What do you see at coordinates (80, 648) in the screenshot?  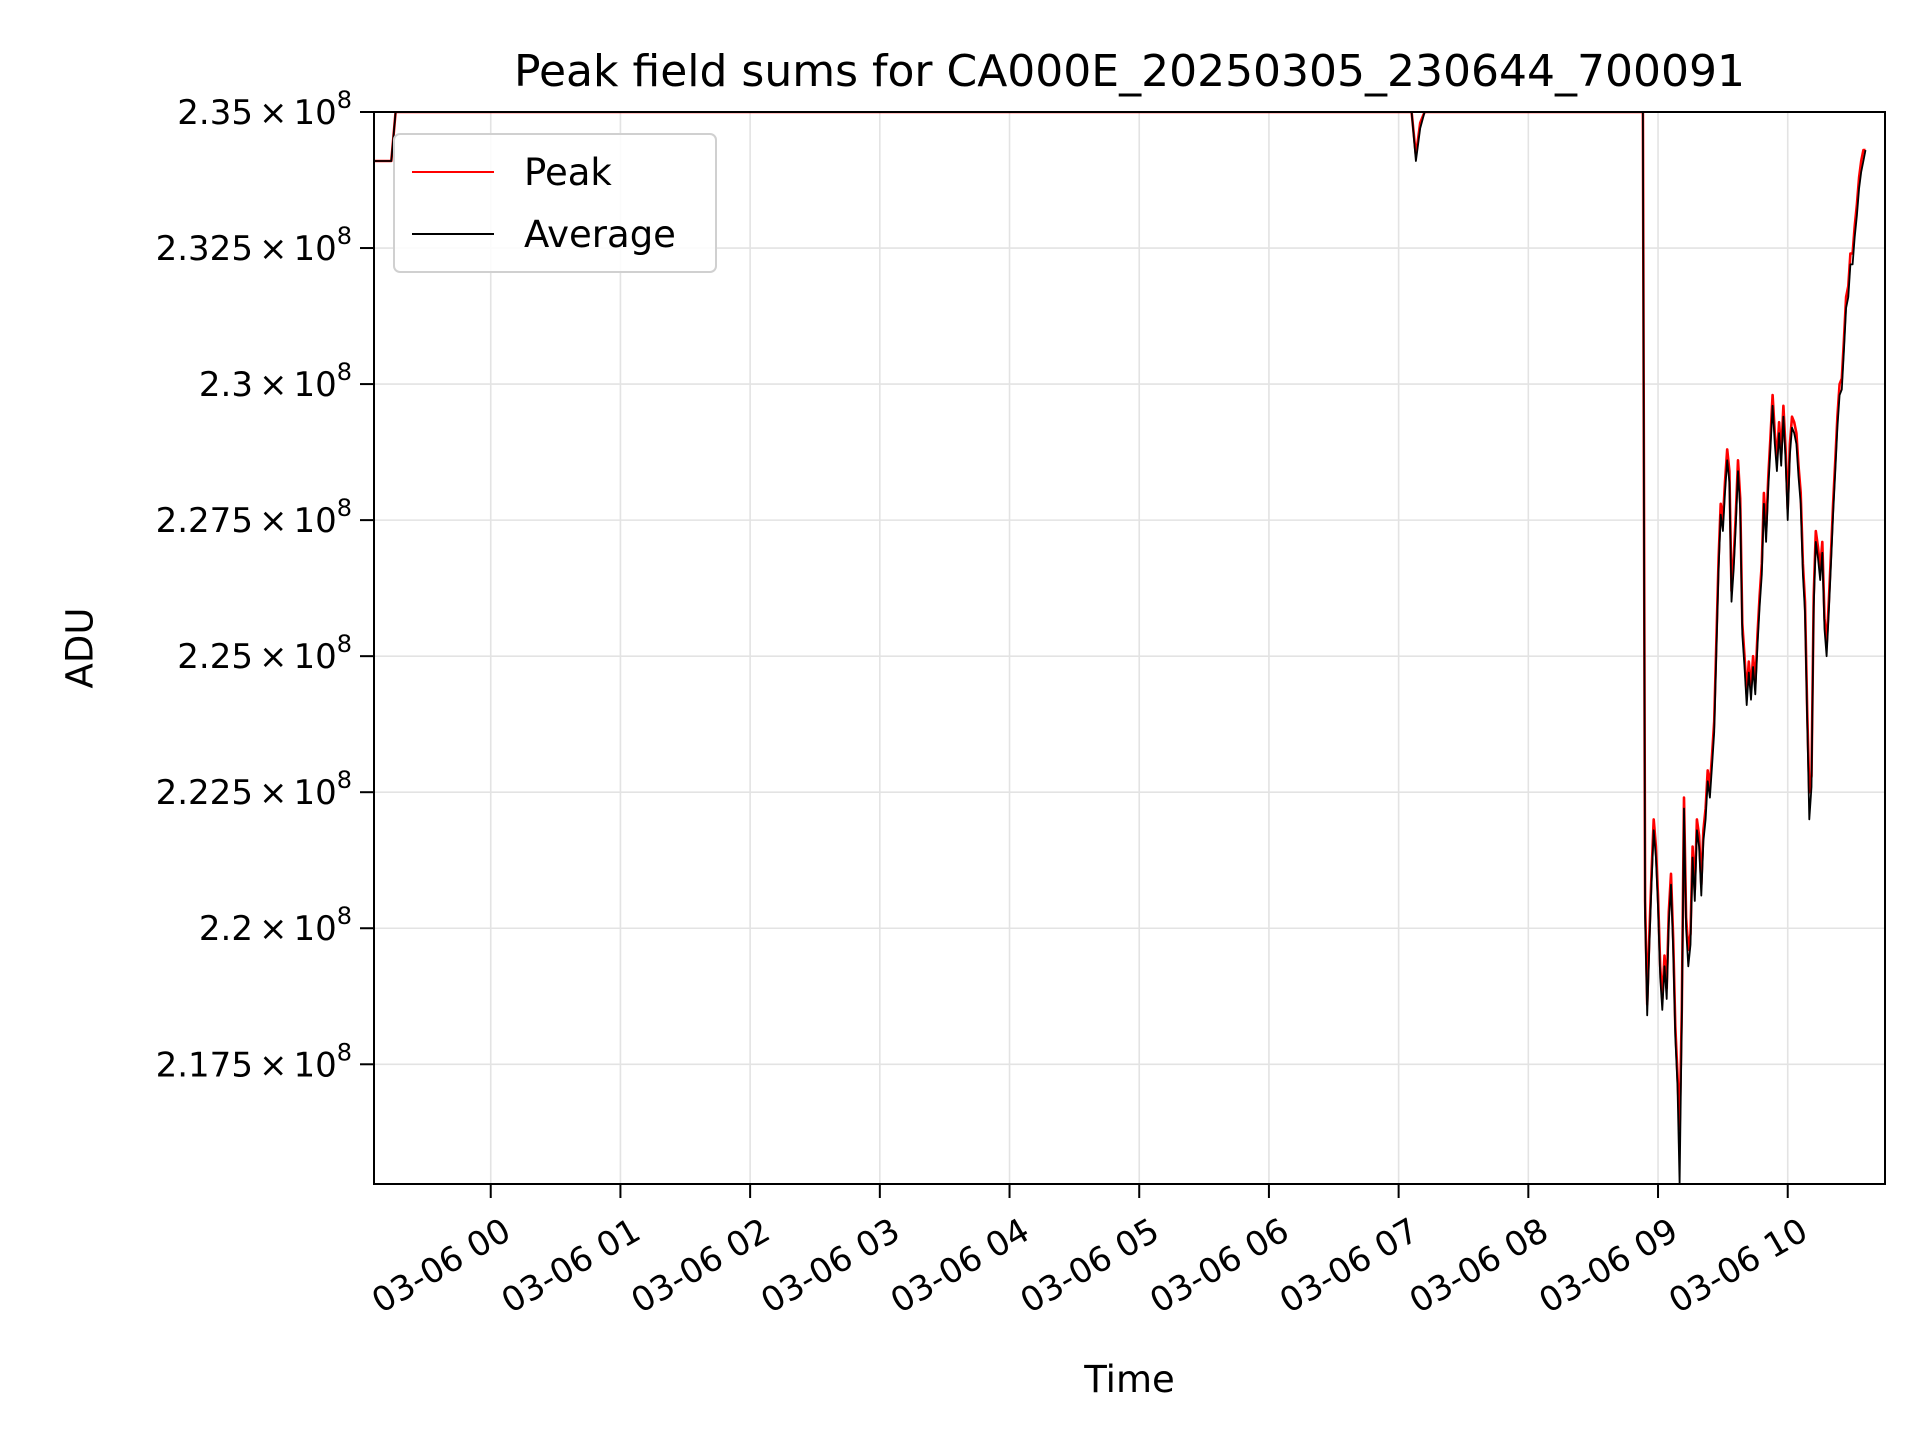 I see `y-axis-label: ADU` at bounding box center [80, 648].